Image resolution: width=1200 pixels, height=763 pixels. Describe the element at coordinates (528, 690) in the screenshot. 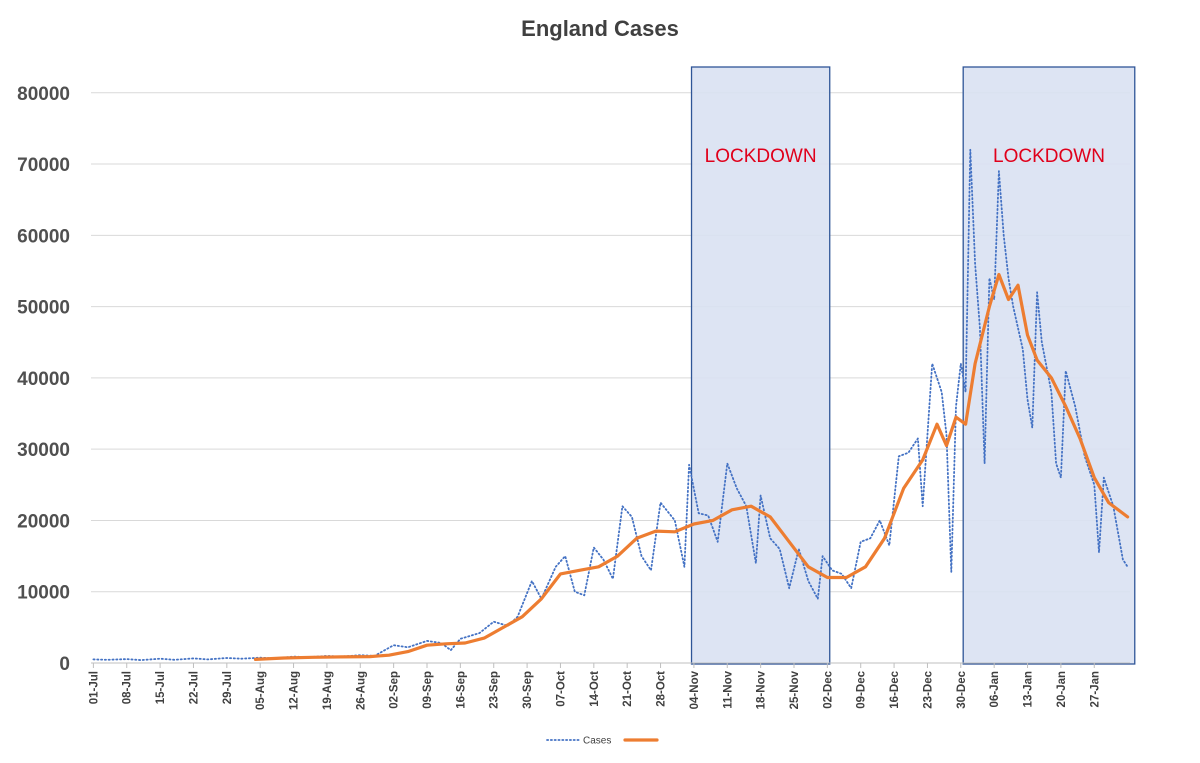

I see `x-tick-label: 30-Sep` at that location.